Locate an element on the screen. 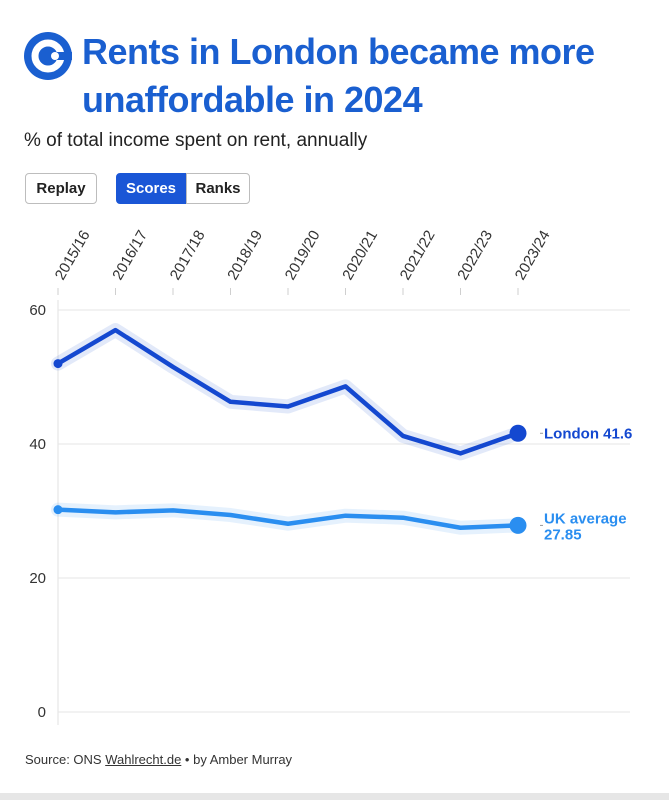  x-tick-label: 2023/24 is located at coordinates (533, 255).